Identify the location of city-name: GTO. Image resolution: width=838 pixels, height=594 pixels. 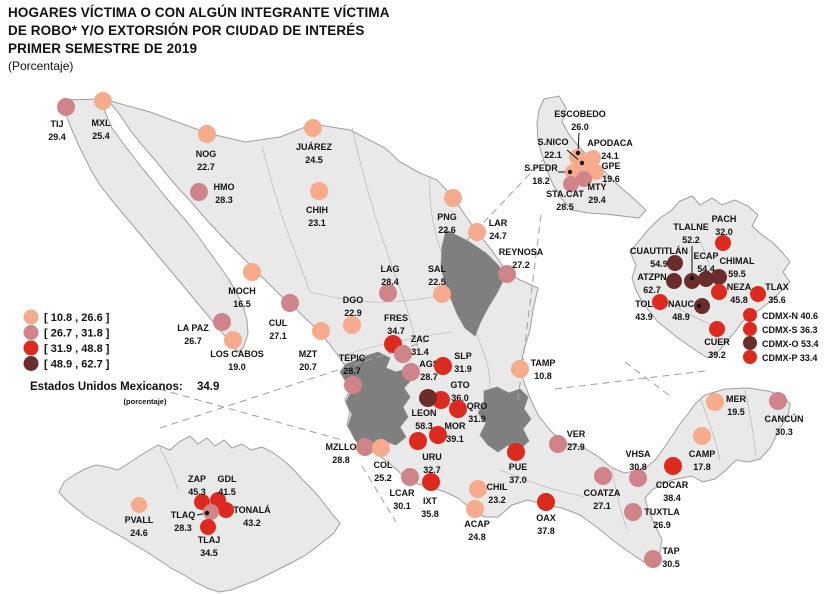
(459, 385).